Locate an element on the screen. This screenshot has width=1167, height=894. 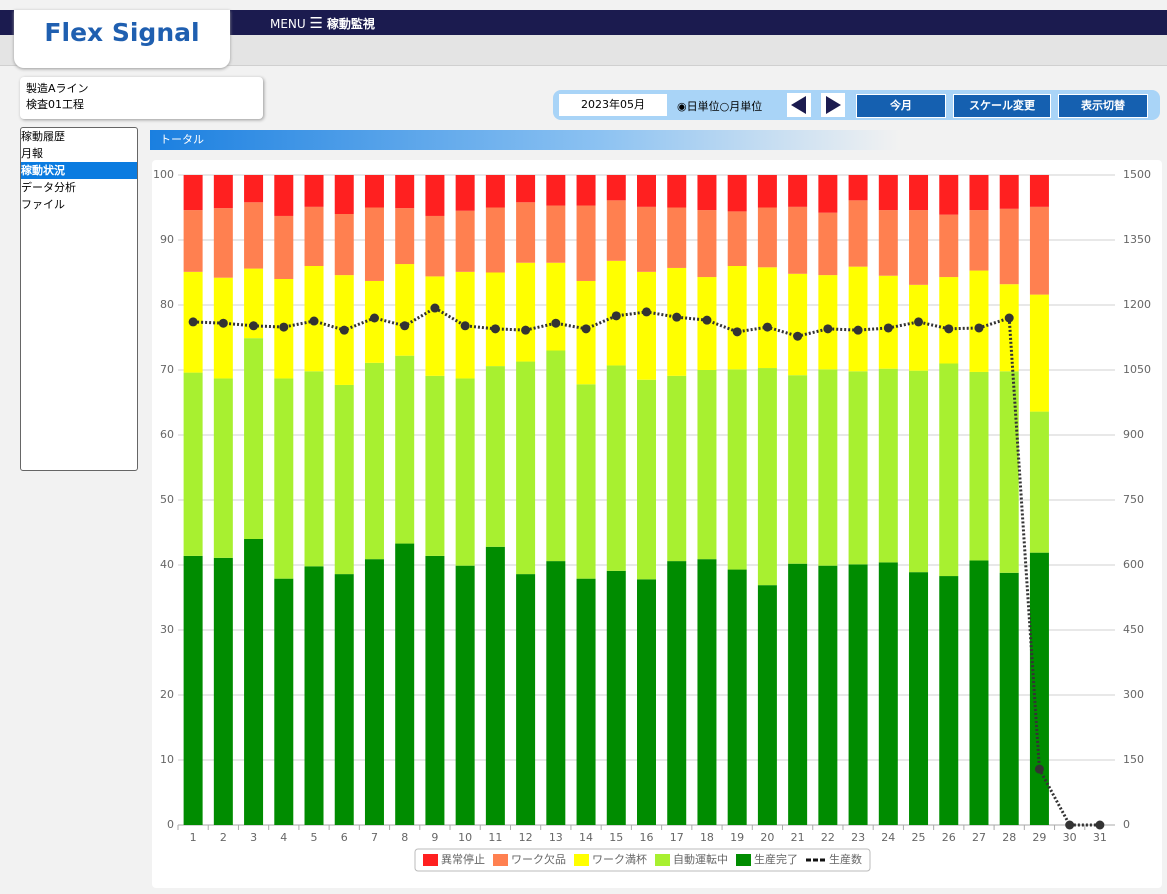
y-tick-label: 70 is located at coordinates (167, 369).